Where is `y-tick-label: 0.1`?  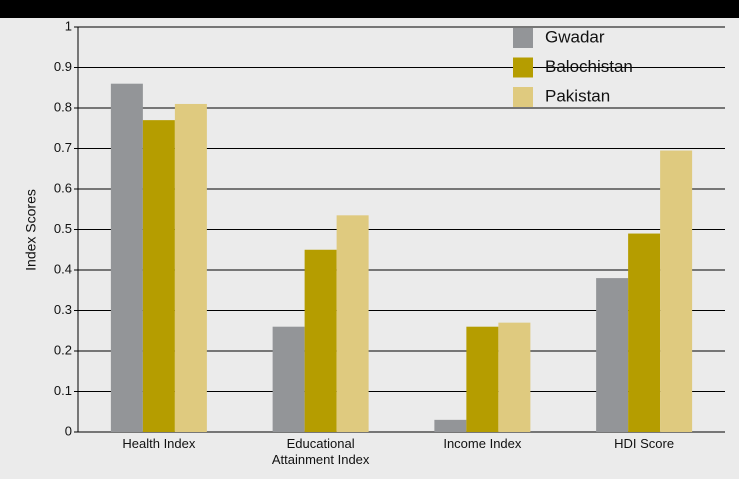 y-tick-label: 0.1 is located at coordinates (63, 390).